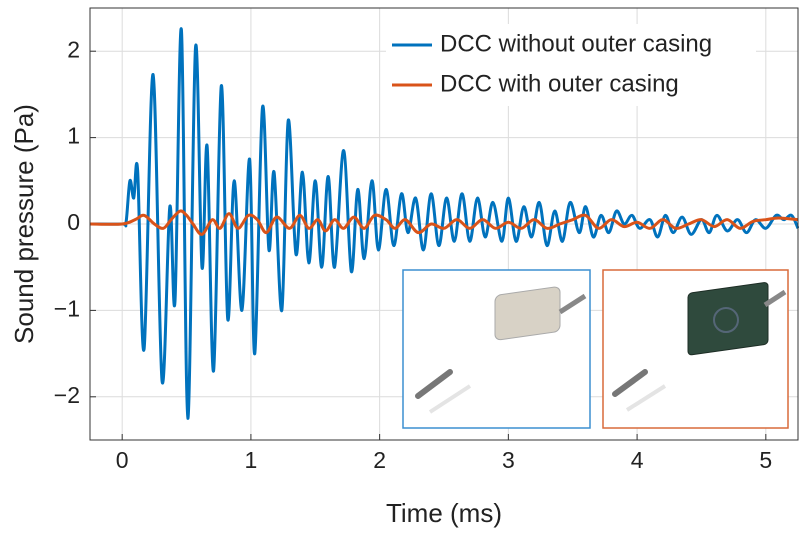  Describe the element at coordinates (576, 43) in the screenshot. I see `legend-label: DCC without outer casing` at that location.